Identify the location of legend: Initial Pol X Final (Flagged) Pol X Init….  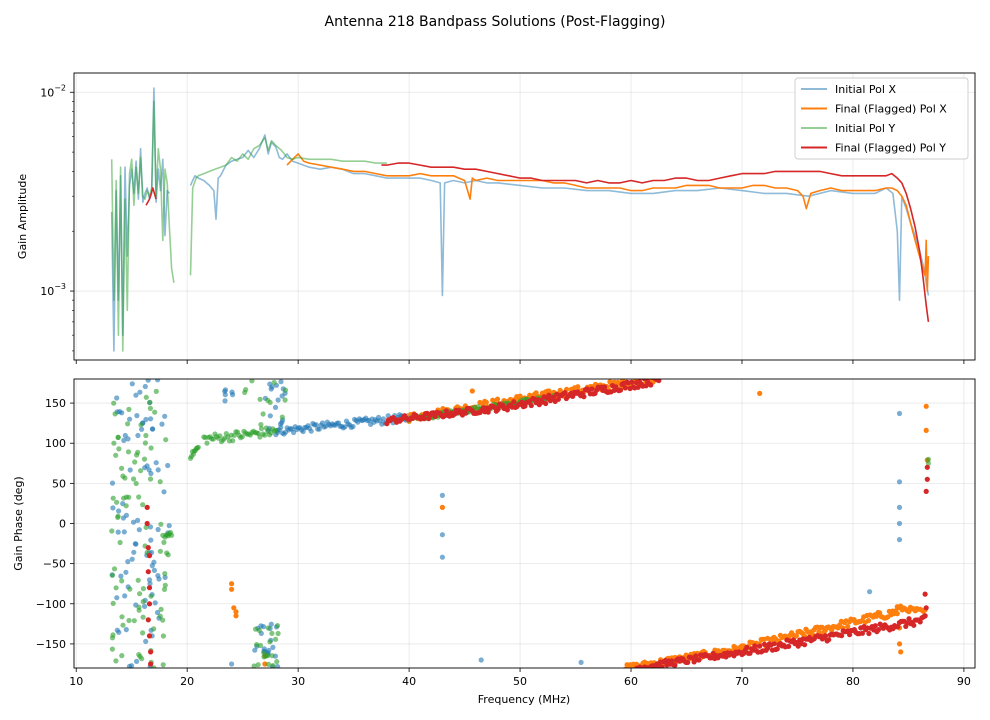
(881, 118).